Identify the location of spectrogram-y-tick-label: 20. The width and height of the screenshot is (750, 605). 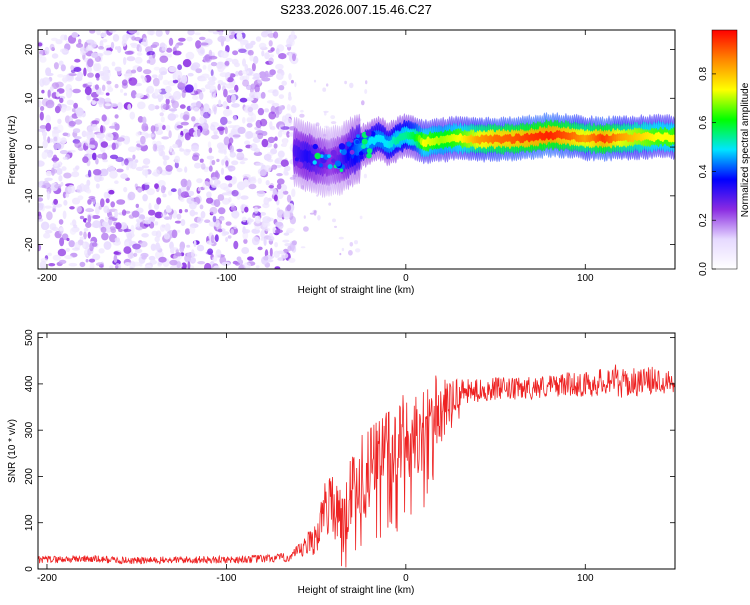
(29, 50).